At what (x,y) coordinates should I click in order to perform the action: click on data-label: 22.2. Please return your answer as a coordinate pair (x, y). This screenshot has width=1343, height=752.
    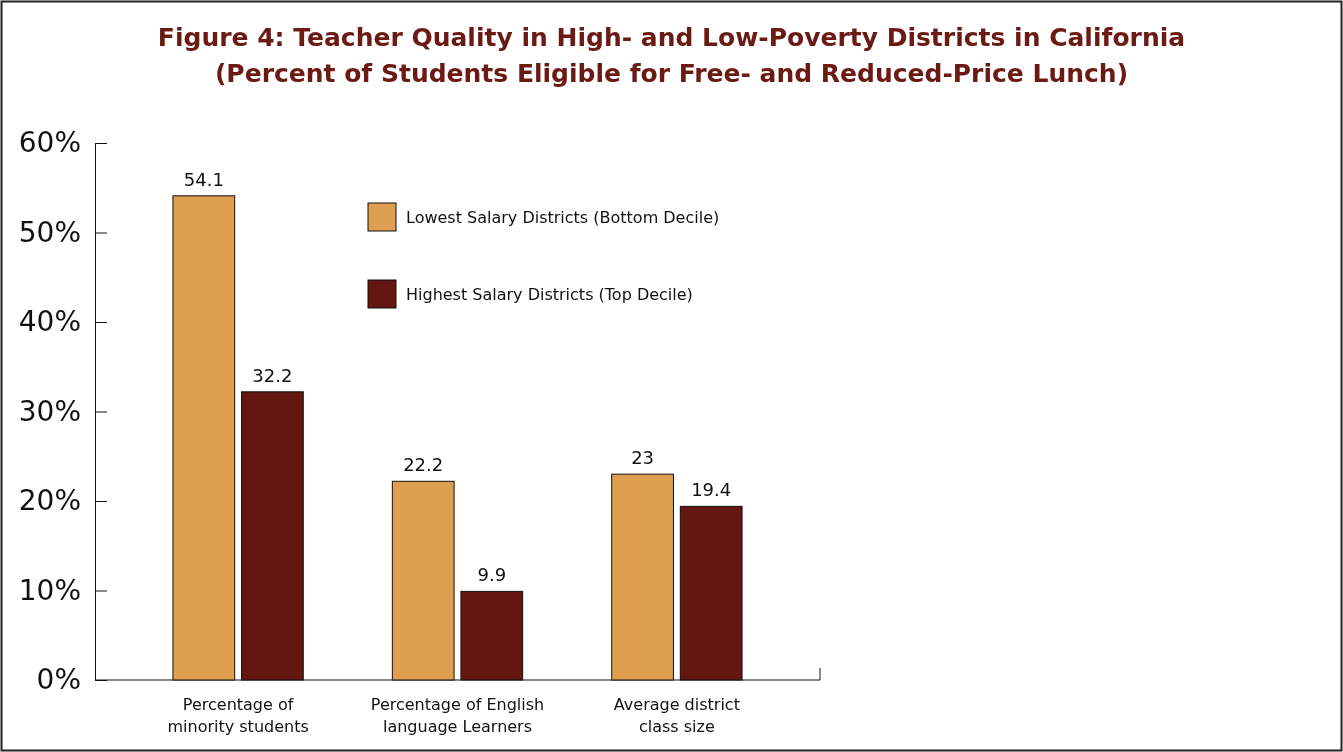
    Looking at the image, I should click on (423, 465).